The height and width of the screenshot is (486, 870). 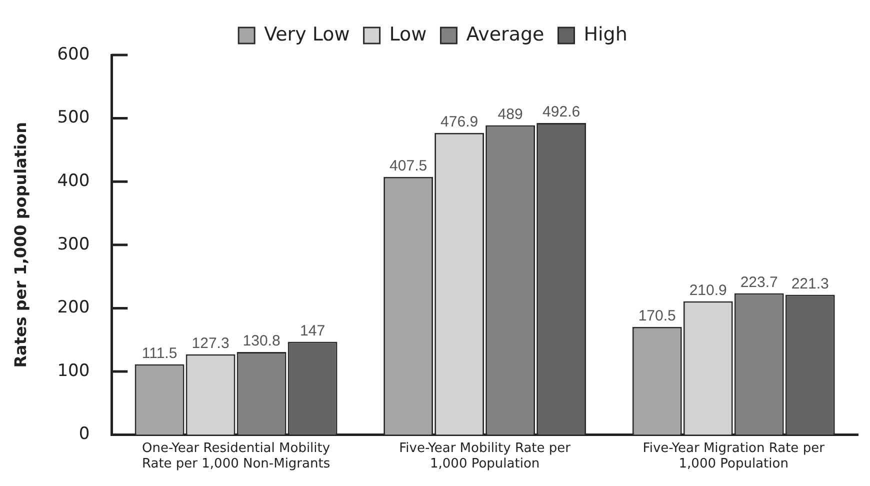 What do you see at coordinates (708, 290) in the screenshot?
I see `data-label: 210.9` at bounding box center [708, 290].